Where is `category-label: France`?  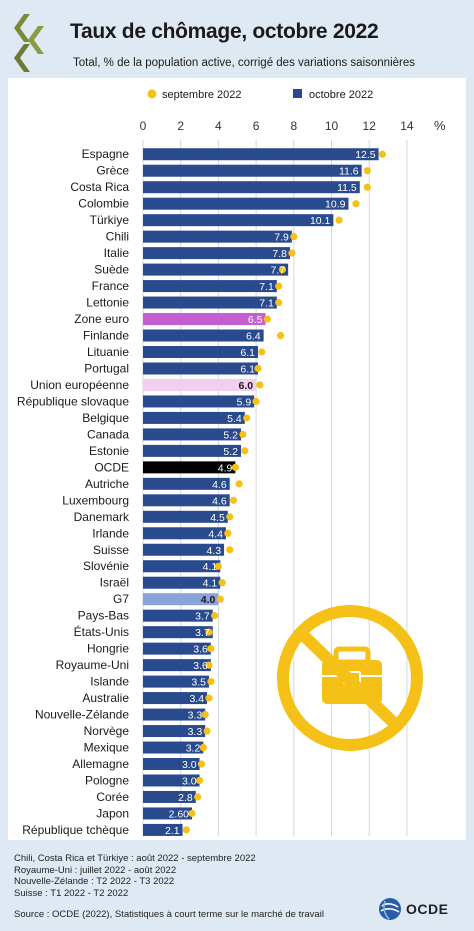 category-label: France is located at coordinates (111, 286).